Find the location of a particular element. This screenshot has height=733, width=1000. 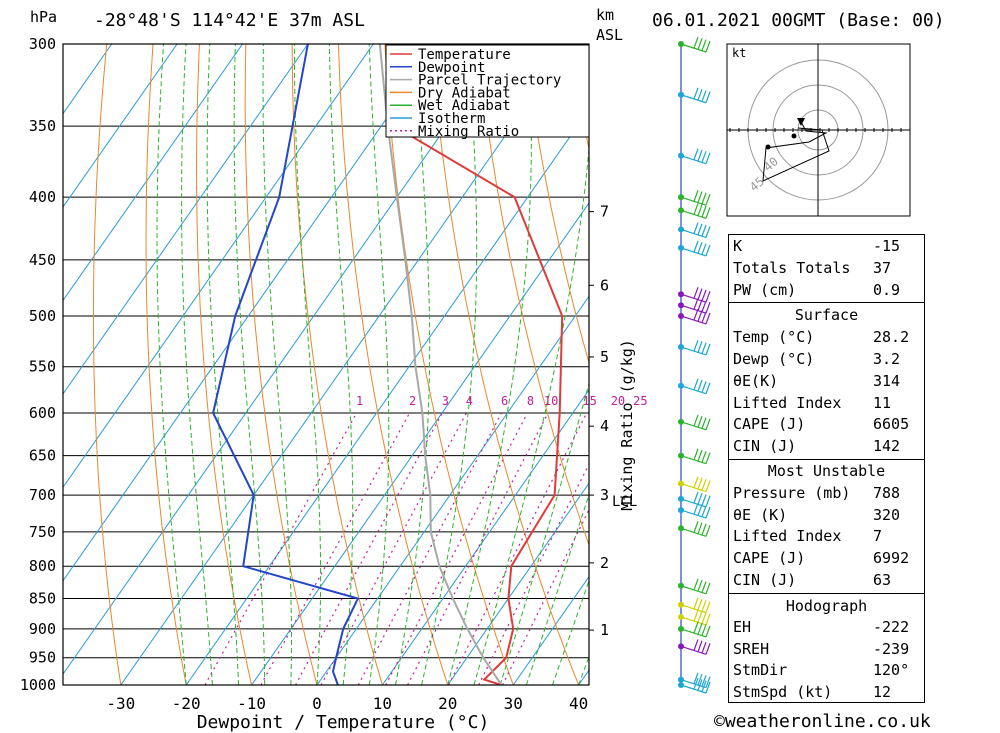

height-tick-label: 3 is located at coordinates (604, 495).